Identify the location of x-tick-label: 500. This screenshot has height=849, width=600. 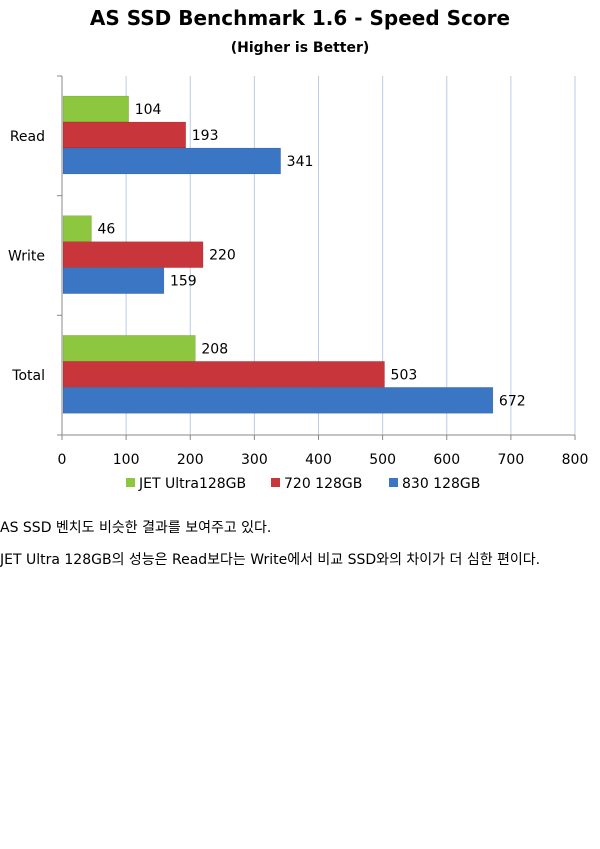
(382, 460).